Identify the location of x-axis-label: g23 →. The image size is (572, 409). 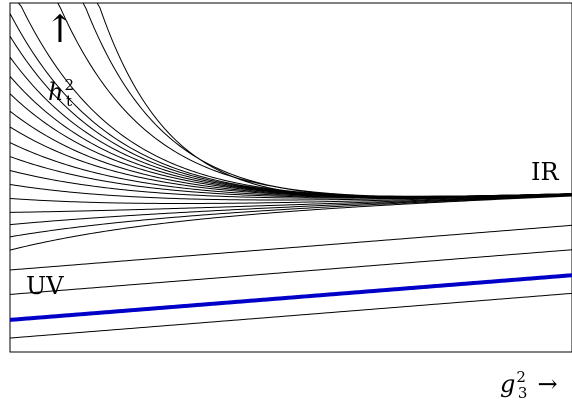
(529, 385).